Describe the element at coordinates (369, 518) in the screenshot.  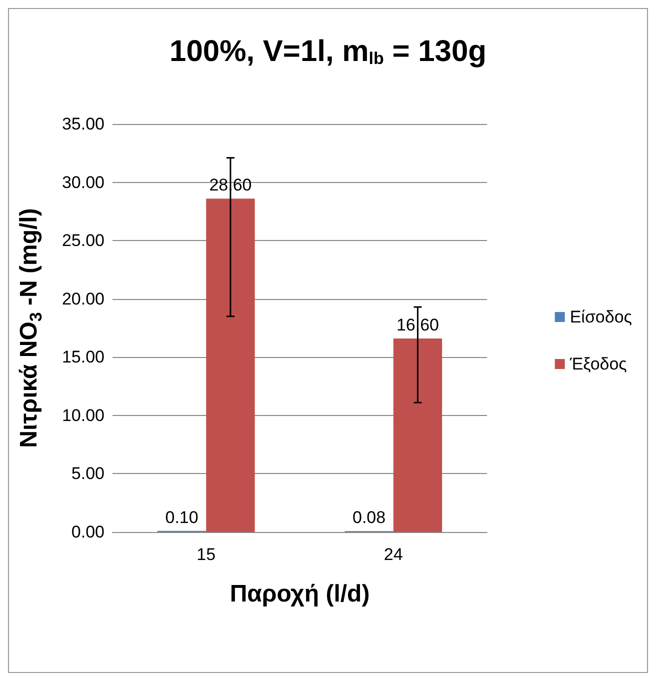
I see `data-label: 0.08` at that location.